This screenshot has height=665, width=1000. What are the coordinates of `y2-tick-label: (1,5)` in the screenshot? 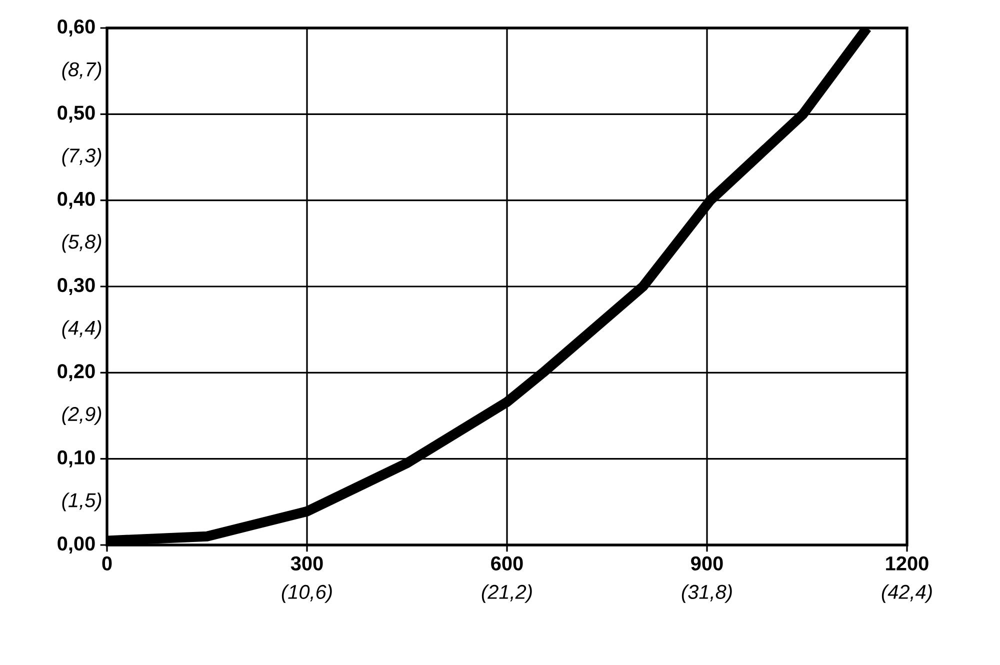 It's located at (82, 502).